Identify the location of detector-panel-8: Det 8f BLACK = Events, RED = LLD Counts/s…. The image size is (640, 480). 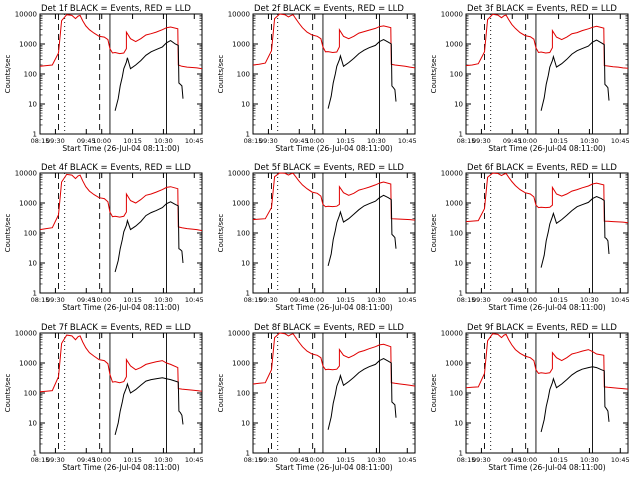
(317, 397).